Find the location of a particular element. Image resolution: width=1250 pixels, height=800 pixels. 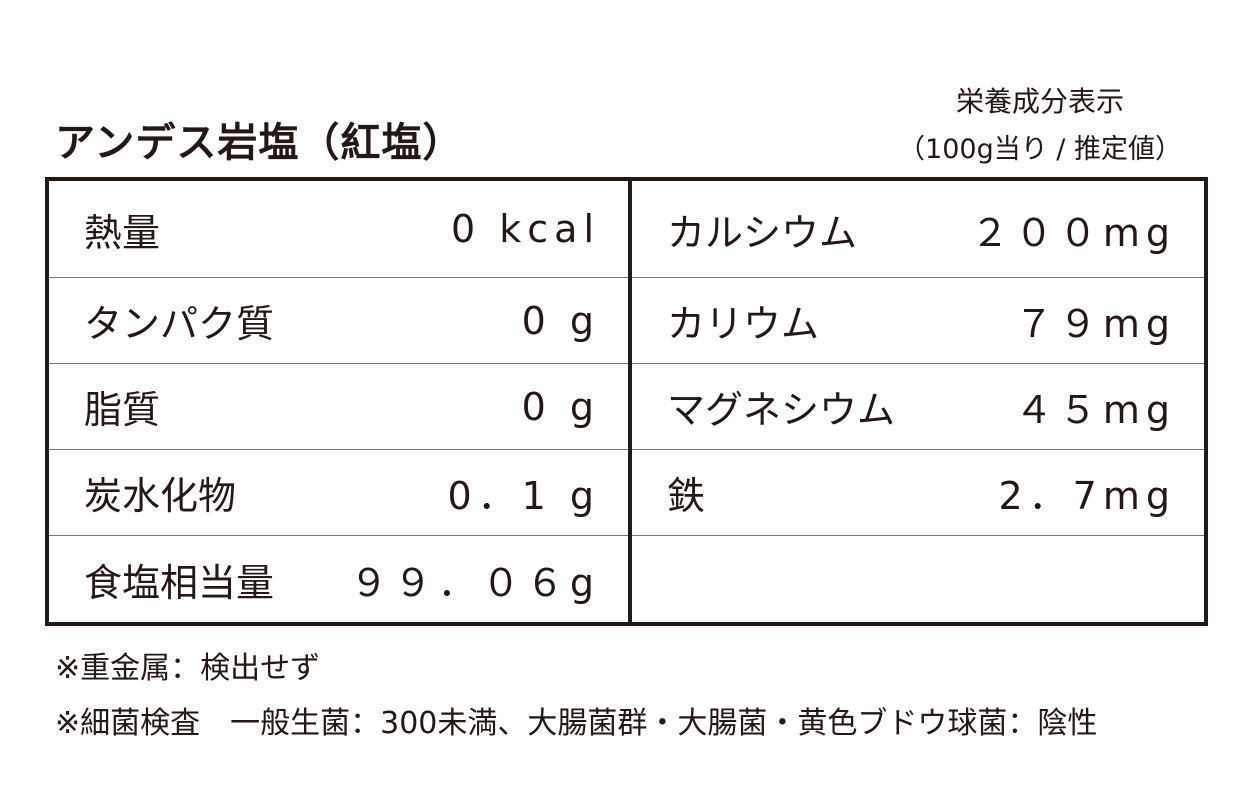

nutrient-label: 炭水化物 is located at coordinates (160, 496).